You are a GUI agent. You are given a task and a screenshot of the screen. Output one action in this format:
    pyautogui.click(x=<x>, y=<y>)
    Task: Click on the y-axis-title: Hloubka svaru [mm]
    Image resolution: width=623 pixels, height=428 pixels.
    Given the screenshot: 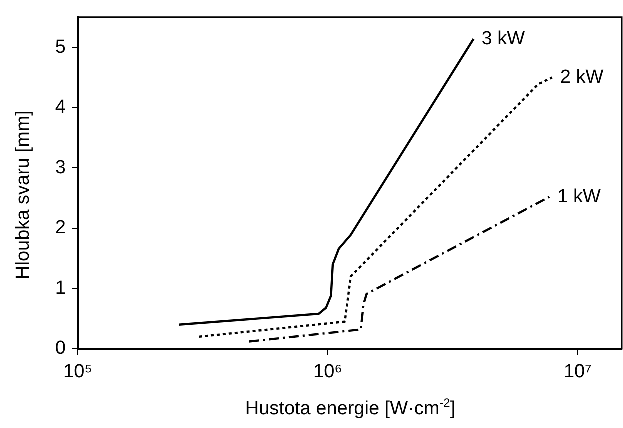 What is the action you would take?
    pyautogui.click(x=24, y=195)
    